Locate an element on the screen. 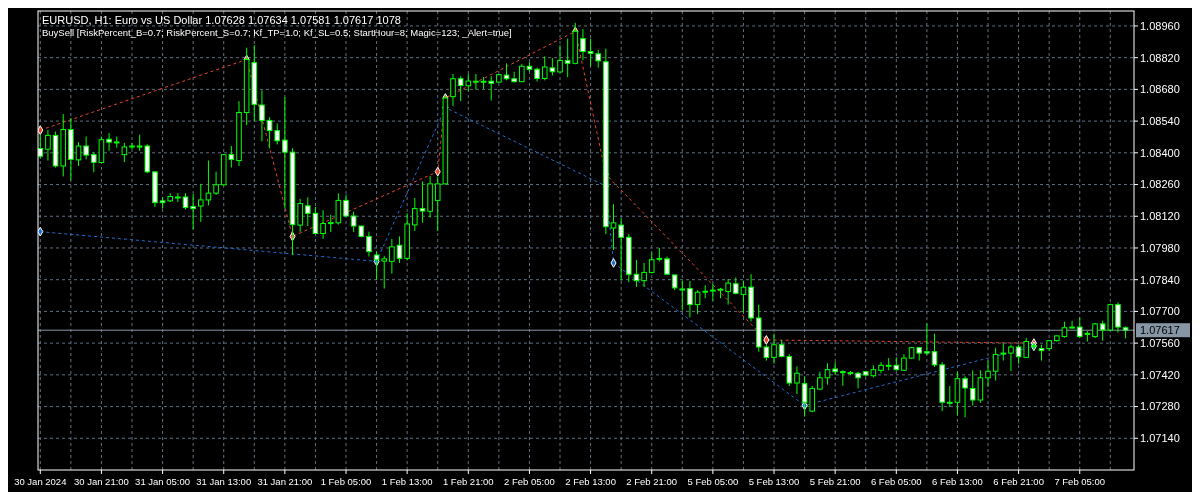  x-tick-label: 5 Feb 05:00 is located at coordinates (713, 481).